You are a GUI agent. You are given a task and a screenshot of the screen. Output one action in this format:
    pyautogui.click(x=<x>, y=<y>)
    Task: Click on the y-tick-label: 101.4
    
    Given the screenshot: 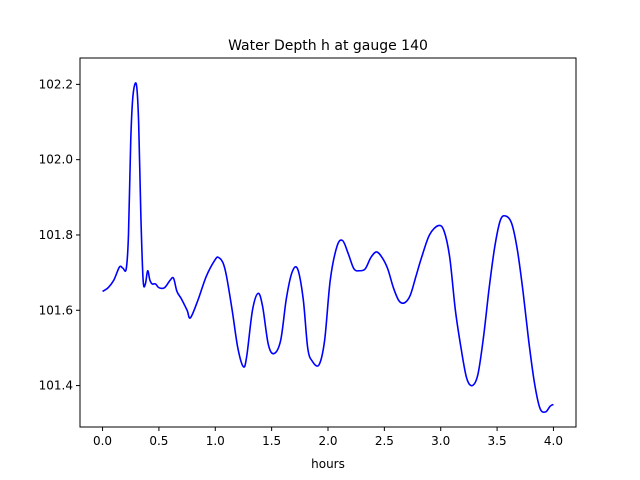 What is the action you would take?
    pyautogui.click(x=56, y=386)
    